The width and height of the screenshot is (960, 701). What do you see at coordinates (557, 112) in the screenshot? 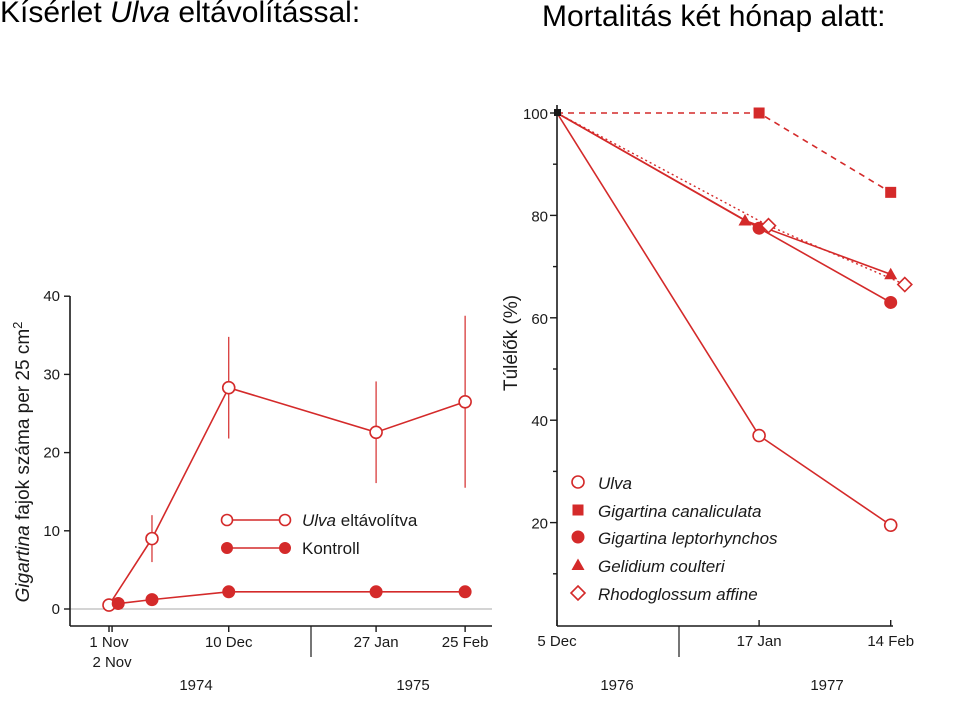
I see `right-origin-marker` at bounding box center [557, 112].